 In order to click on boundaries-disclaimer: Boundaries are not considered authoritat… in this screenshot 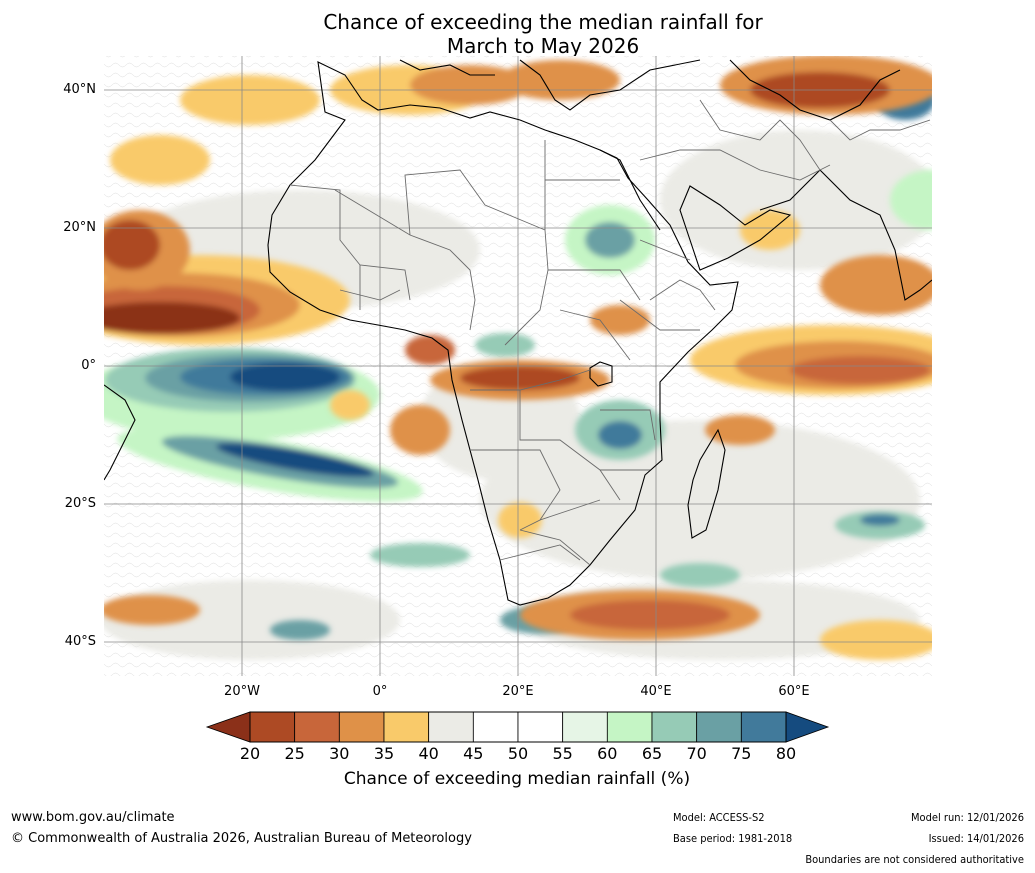, I will do `click(914, 859)`.